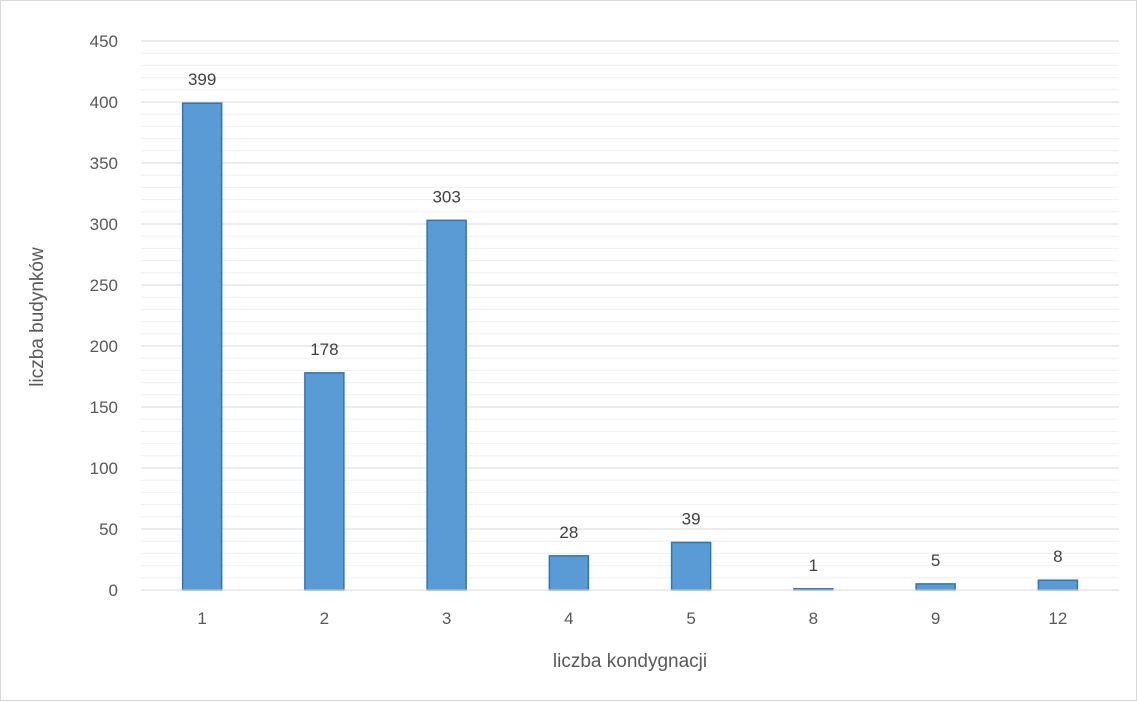  What do you see at coordinates (201, 618) in the screenshot?
I see `x-tick-label: 1` at bounding box center [201, 618].